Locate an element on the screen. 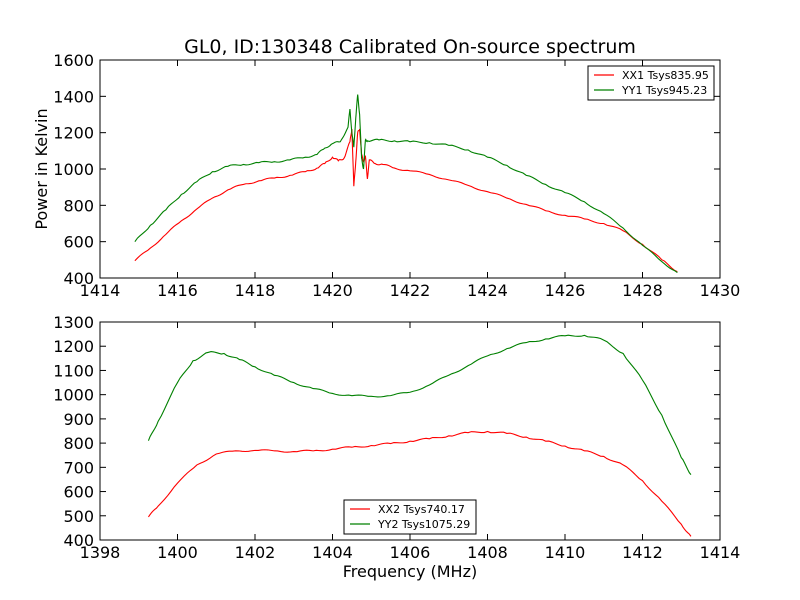 The height and width of the screenshot is (600, 800). x-tick-label: 1404 is located at coordinates (332, 552).